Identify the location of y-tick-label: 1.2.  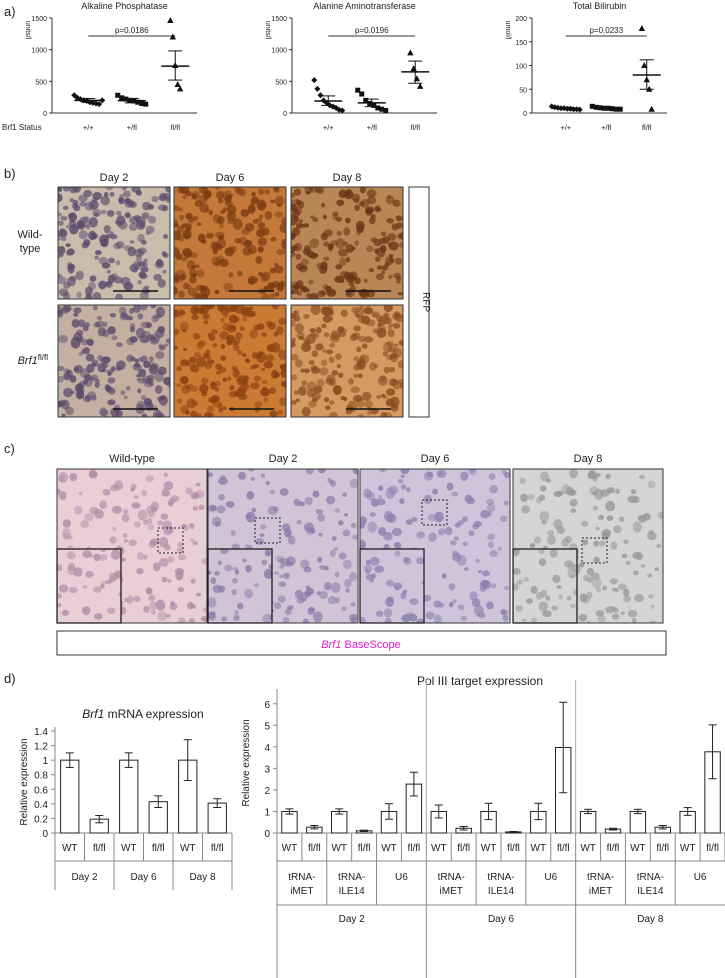
(41, 747).